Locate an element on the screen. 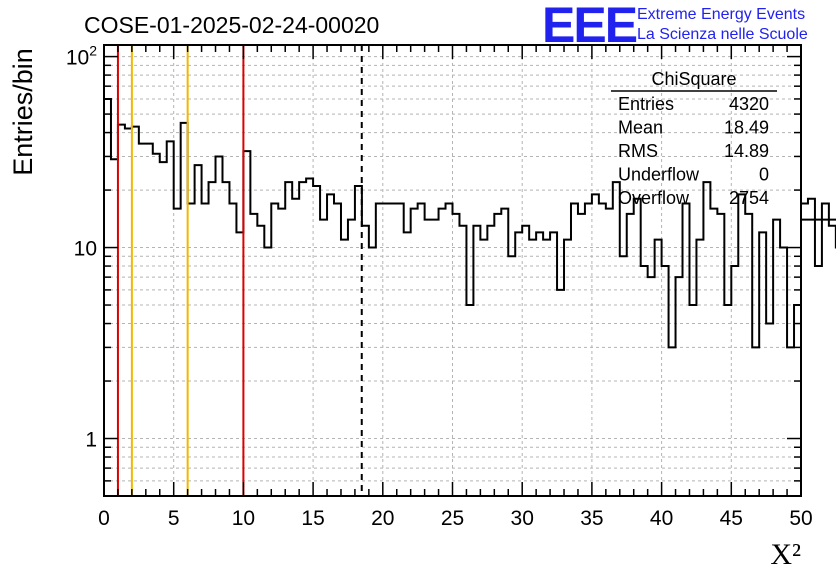 This screenshot has height=572, width=836. logo-line-2: La Scienza nelle Scuole is located at coordinates (722, 34).